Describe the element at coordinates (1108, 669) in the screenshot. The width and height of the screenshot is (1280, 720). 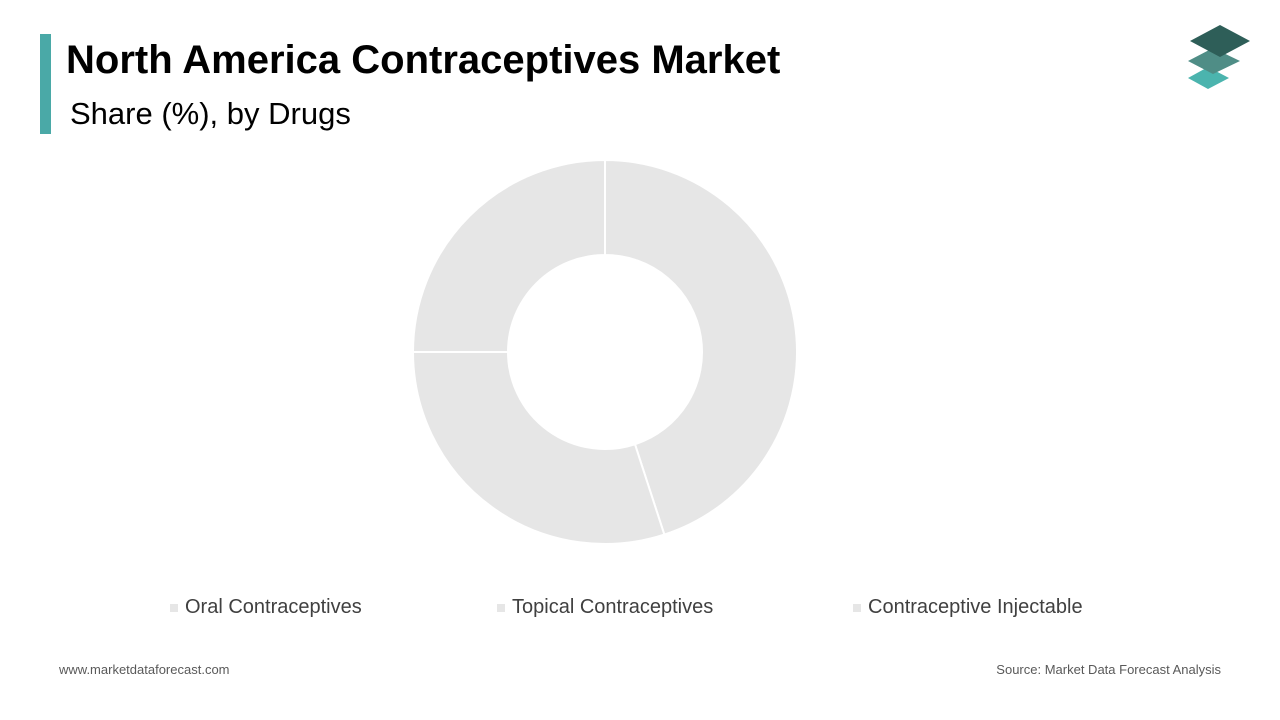
I see `source-note: Source: Market Data Forecast Analysis` at that location.